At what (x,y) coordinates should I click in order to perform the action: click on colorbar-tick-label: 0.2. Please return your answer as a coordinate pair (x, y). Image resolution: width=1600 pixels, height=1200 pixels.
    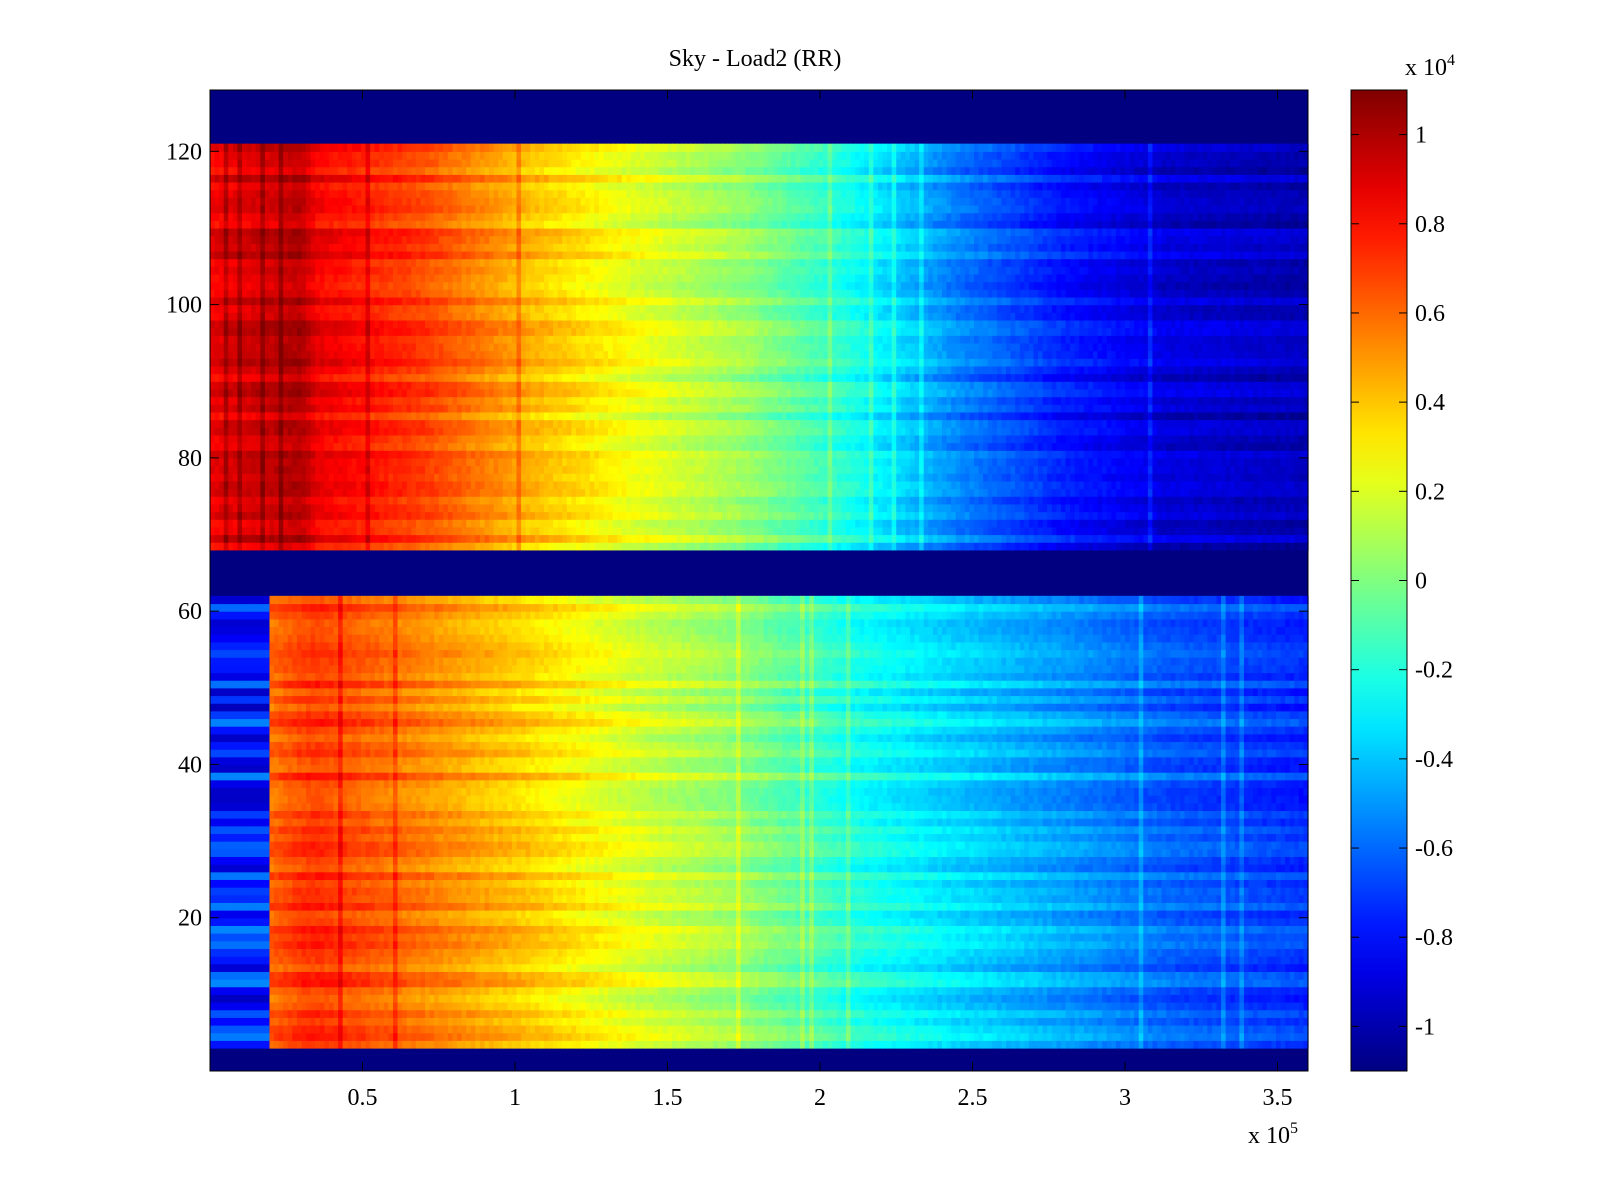
    Looking at the image, I should click on (1430, 492).